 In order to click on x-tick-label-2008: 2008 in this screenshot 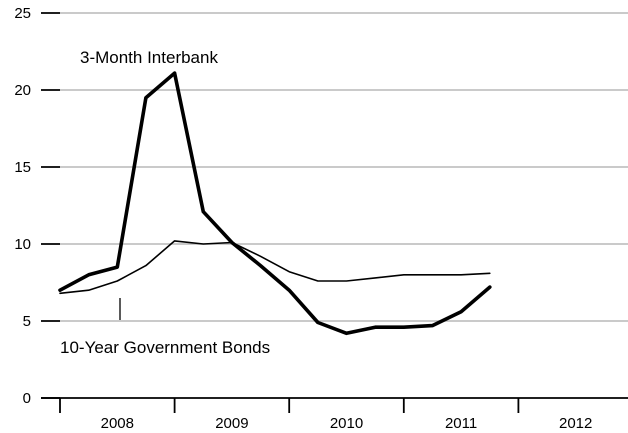, I will do `click(117, 423)`.